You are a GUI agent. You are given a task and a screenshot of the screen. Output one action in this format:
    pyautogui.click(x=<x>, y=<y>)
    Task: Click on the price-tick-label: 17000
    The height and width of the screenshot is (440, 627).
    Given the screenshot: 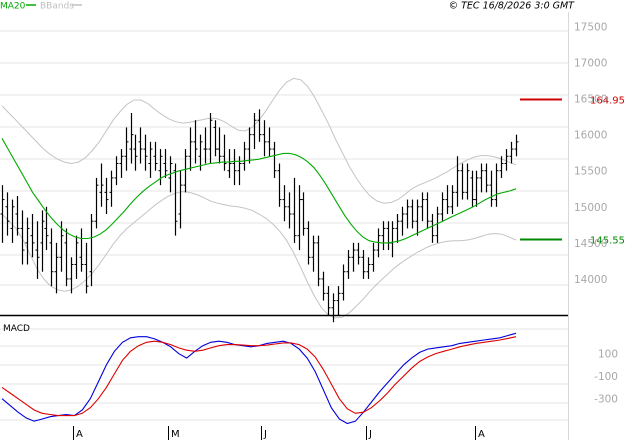 What is the action you would take?
    pyautogui.click(x=590, y=64)
    